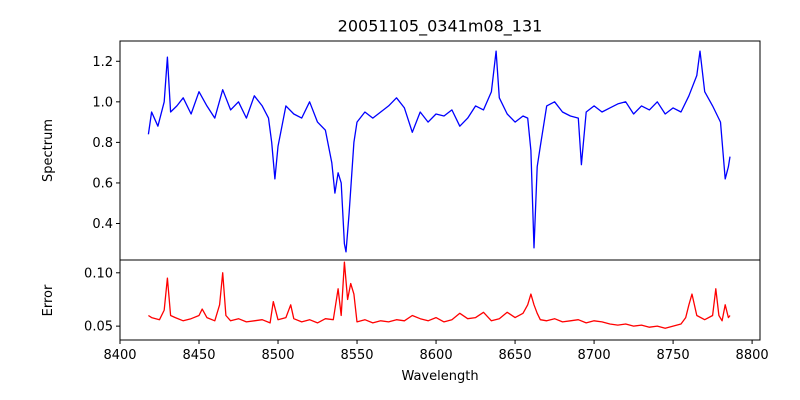  What do you see at coordinates (515, 355) in the screenshot?
I see `error-x-tick-label: 8650` at bounding box center [515, 355].